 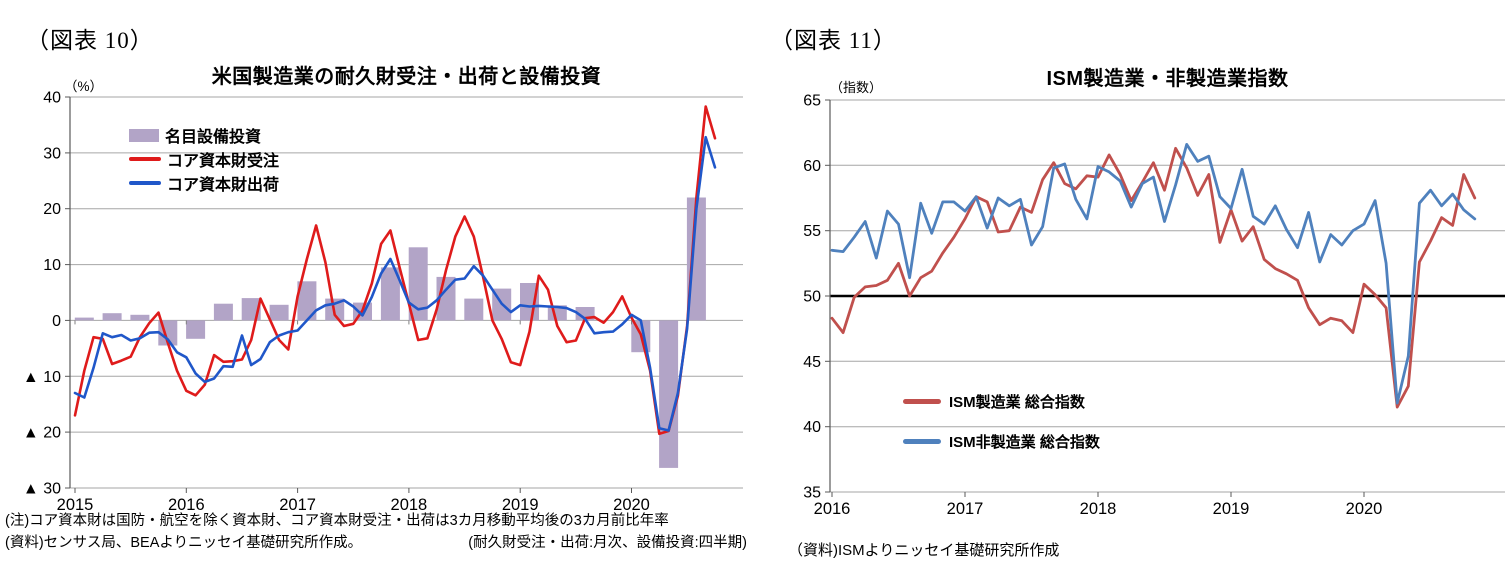 I want to click on legend-item-ism-manufacturing: ISM製造業 総合指数, so click(x=1001, y=401).